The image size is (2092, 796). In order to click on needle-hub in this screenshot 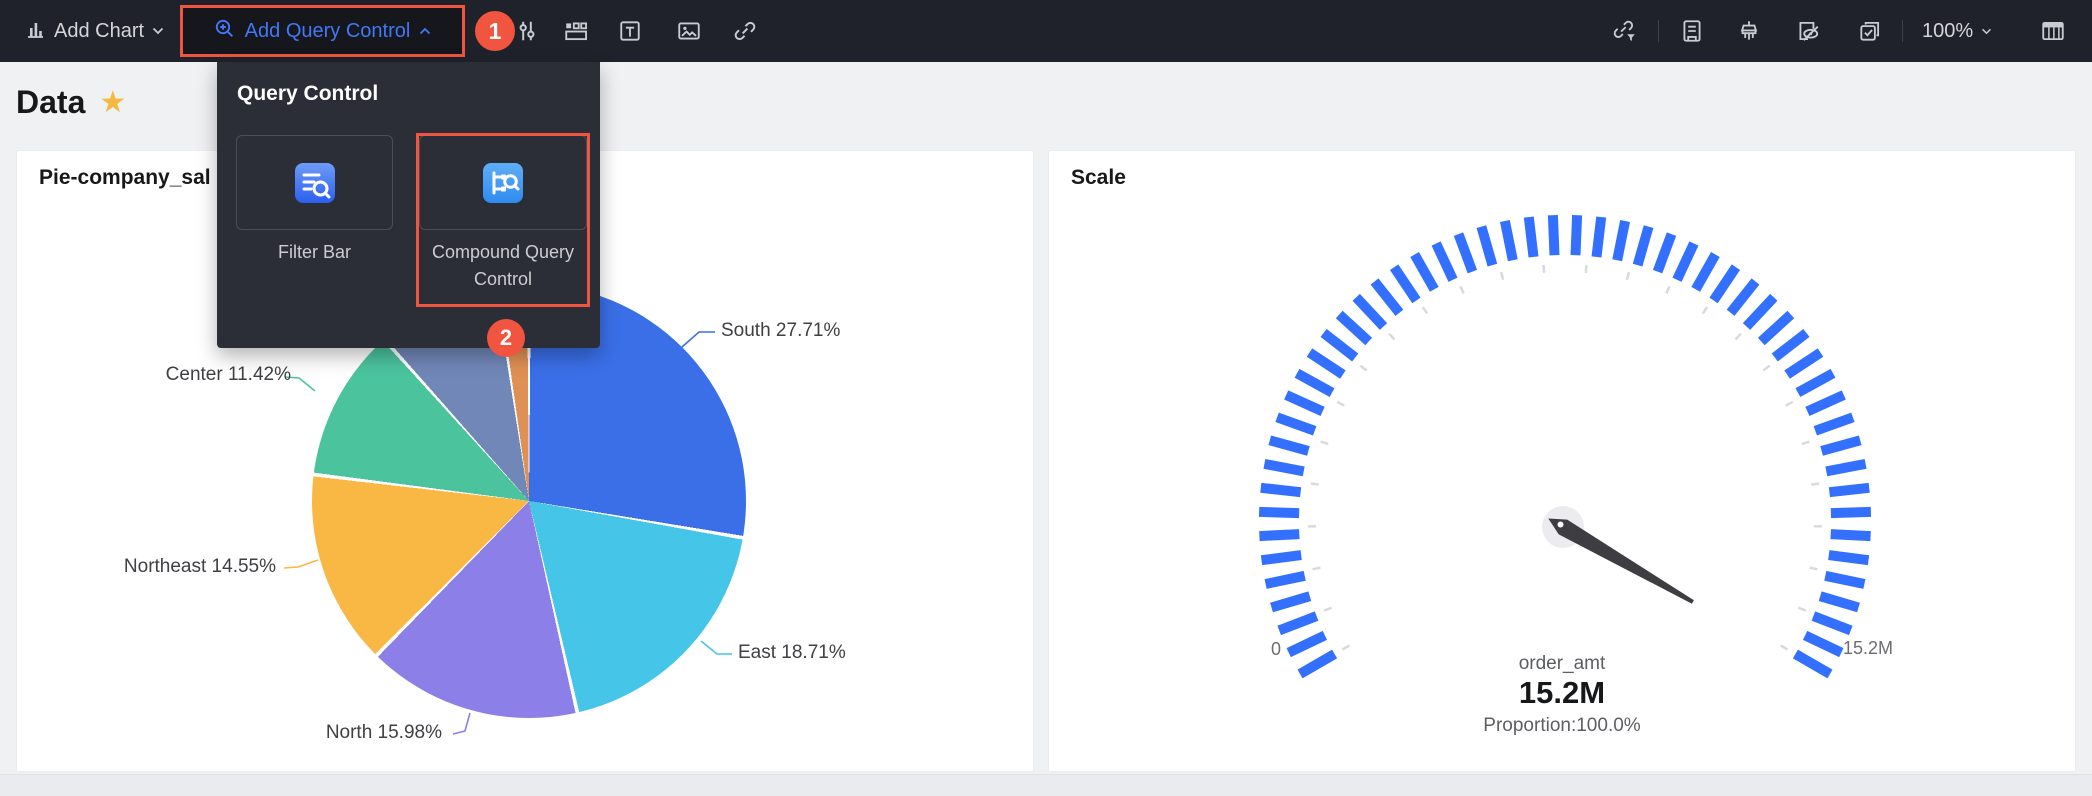, I will do `click(1563, 527)`.